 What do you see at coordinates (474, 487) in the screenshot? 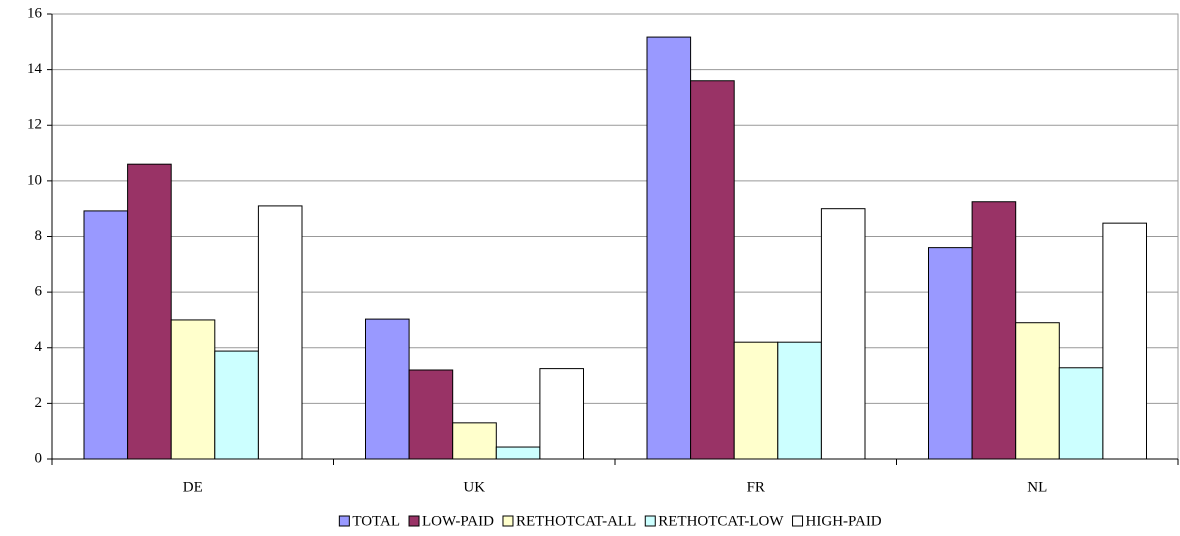
I see `x-tick-label: UK` at bounding box center [474, 487].